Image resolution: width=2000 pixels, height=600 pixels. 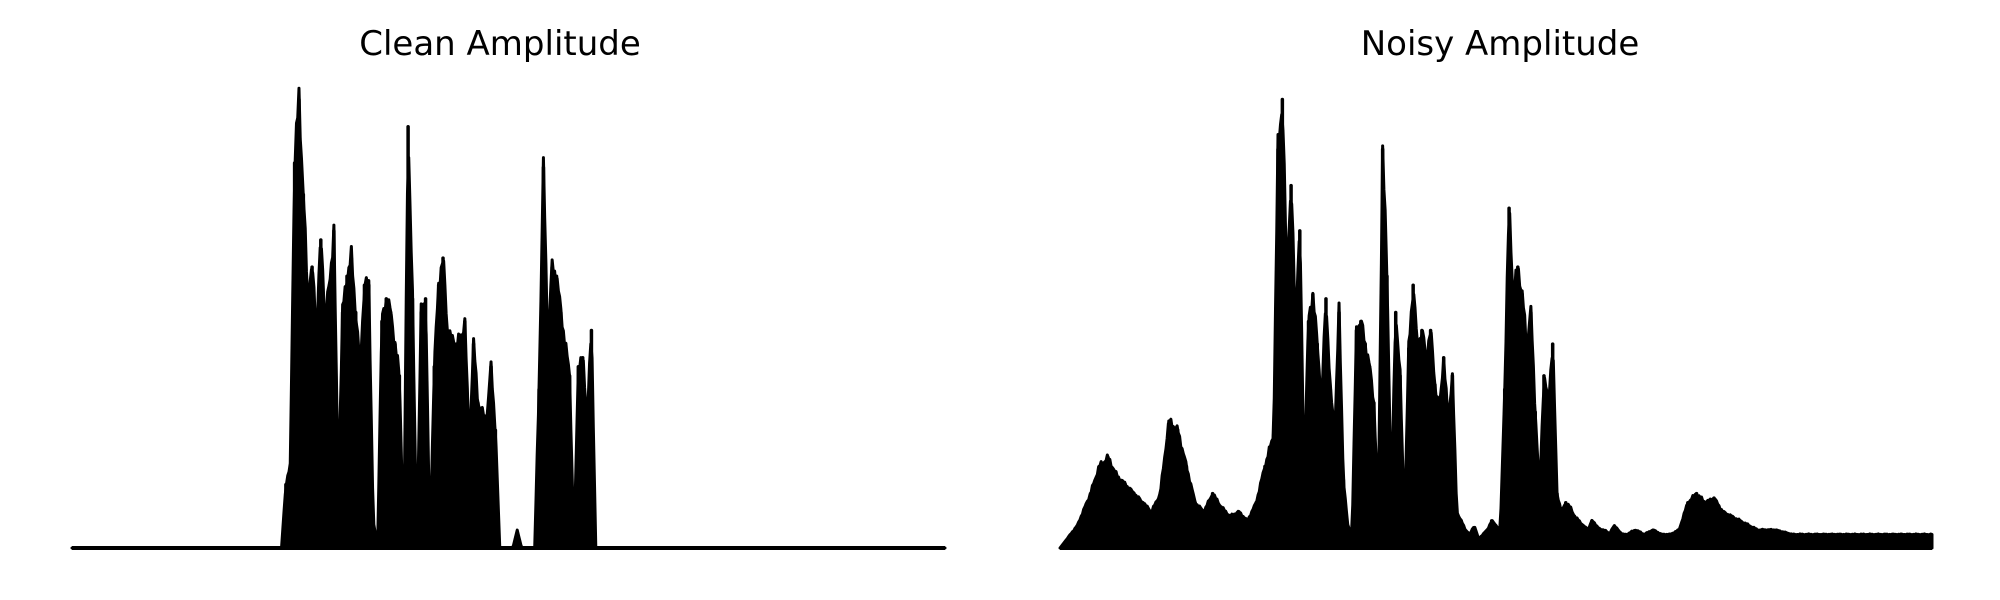 I want to click on chart-title: Noisy Amplitude, so click(x=1500, y=44).